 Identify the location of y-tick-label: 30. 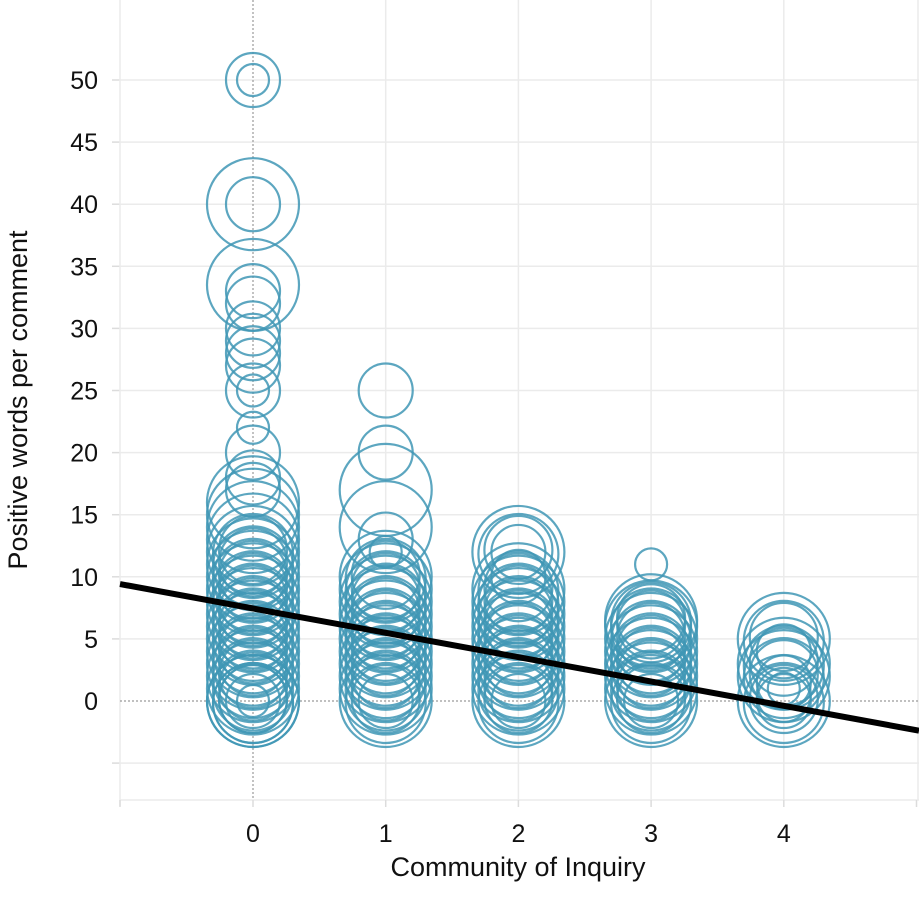
(84, 329).